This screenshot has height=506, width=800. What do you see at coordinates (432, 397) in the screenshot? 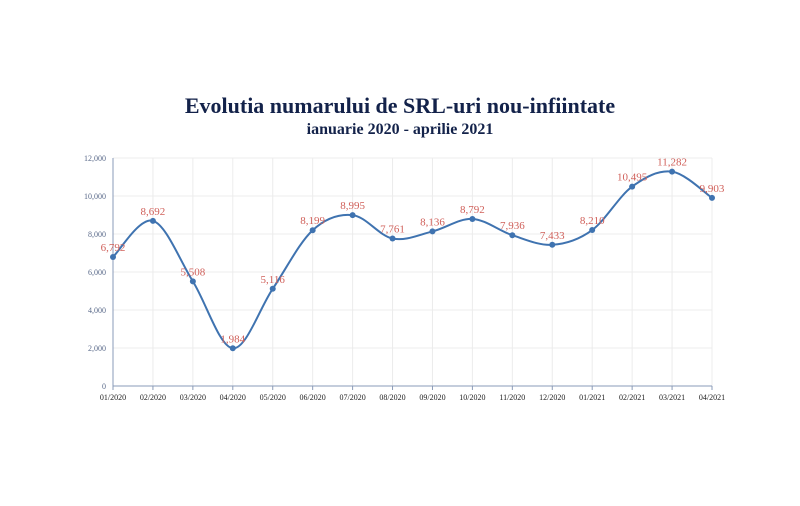
I see `x-tick-label: 09/2020` at bounding box center [432, 397].